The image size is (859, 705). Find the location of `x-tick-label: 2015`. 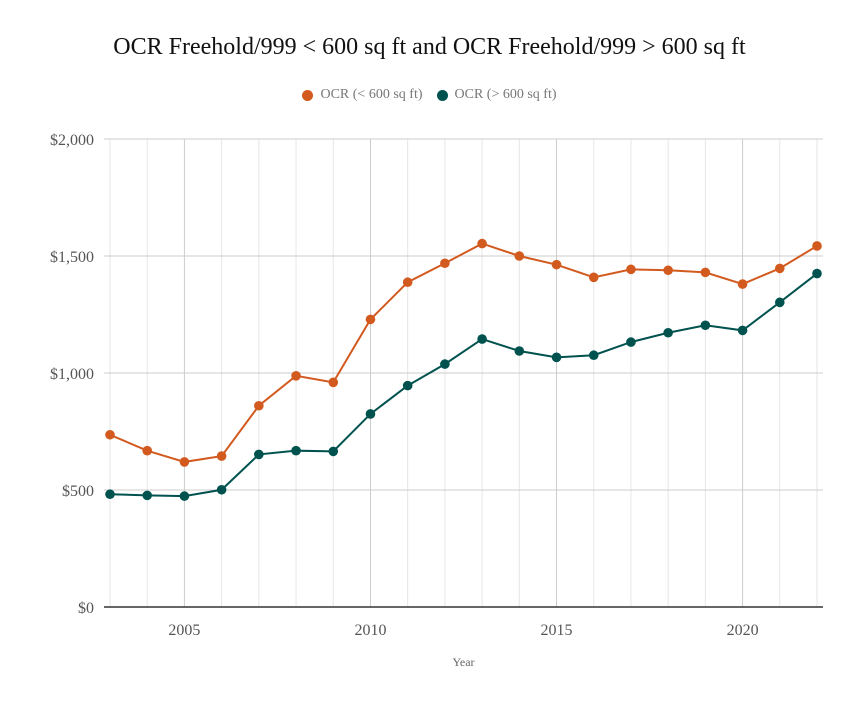

x-tick-label: 2015 is located at coordinates (557, 630).